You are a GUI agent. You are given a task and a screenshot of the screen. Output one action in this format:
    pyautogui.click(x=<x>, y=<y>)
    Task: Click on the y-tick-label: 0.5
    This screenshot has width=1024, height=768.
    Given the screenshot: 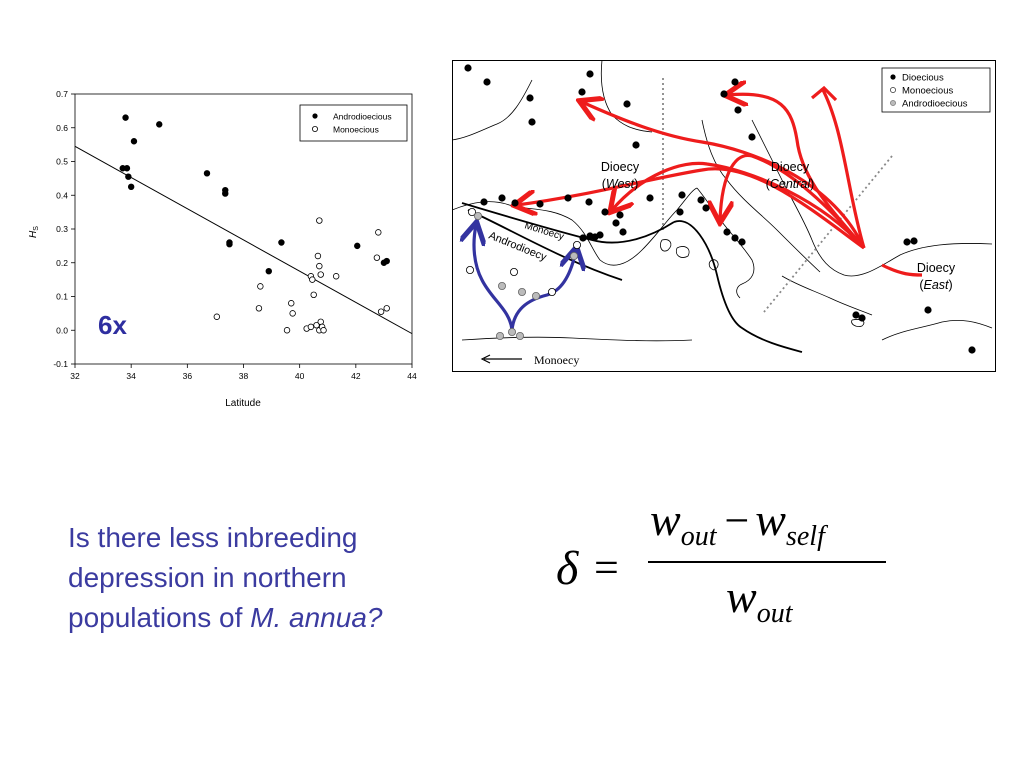 What is the action you would take?
    pyautogui.click(x=62, y=162)
    